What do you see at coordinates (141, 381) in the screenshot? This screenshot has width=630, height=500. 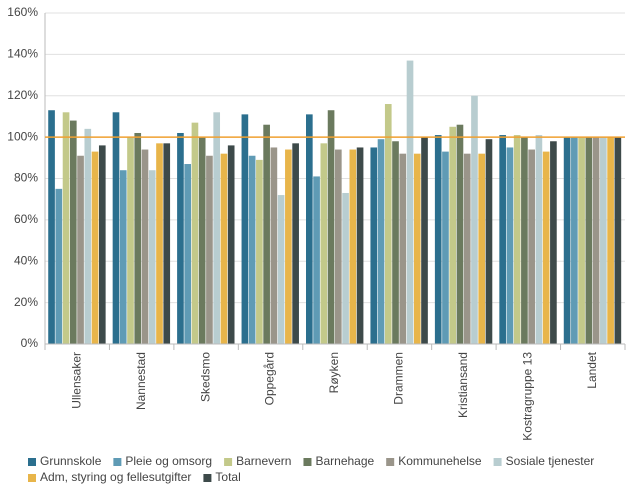 I see `x-tick-label: Nannestad` at bounding box center [141, 381].